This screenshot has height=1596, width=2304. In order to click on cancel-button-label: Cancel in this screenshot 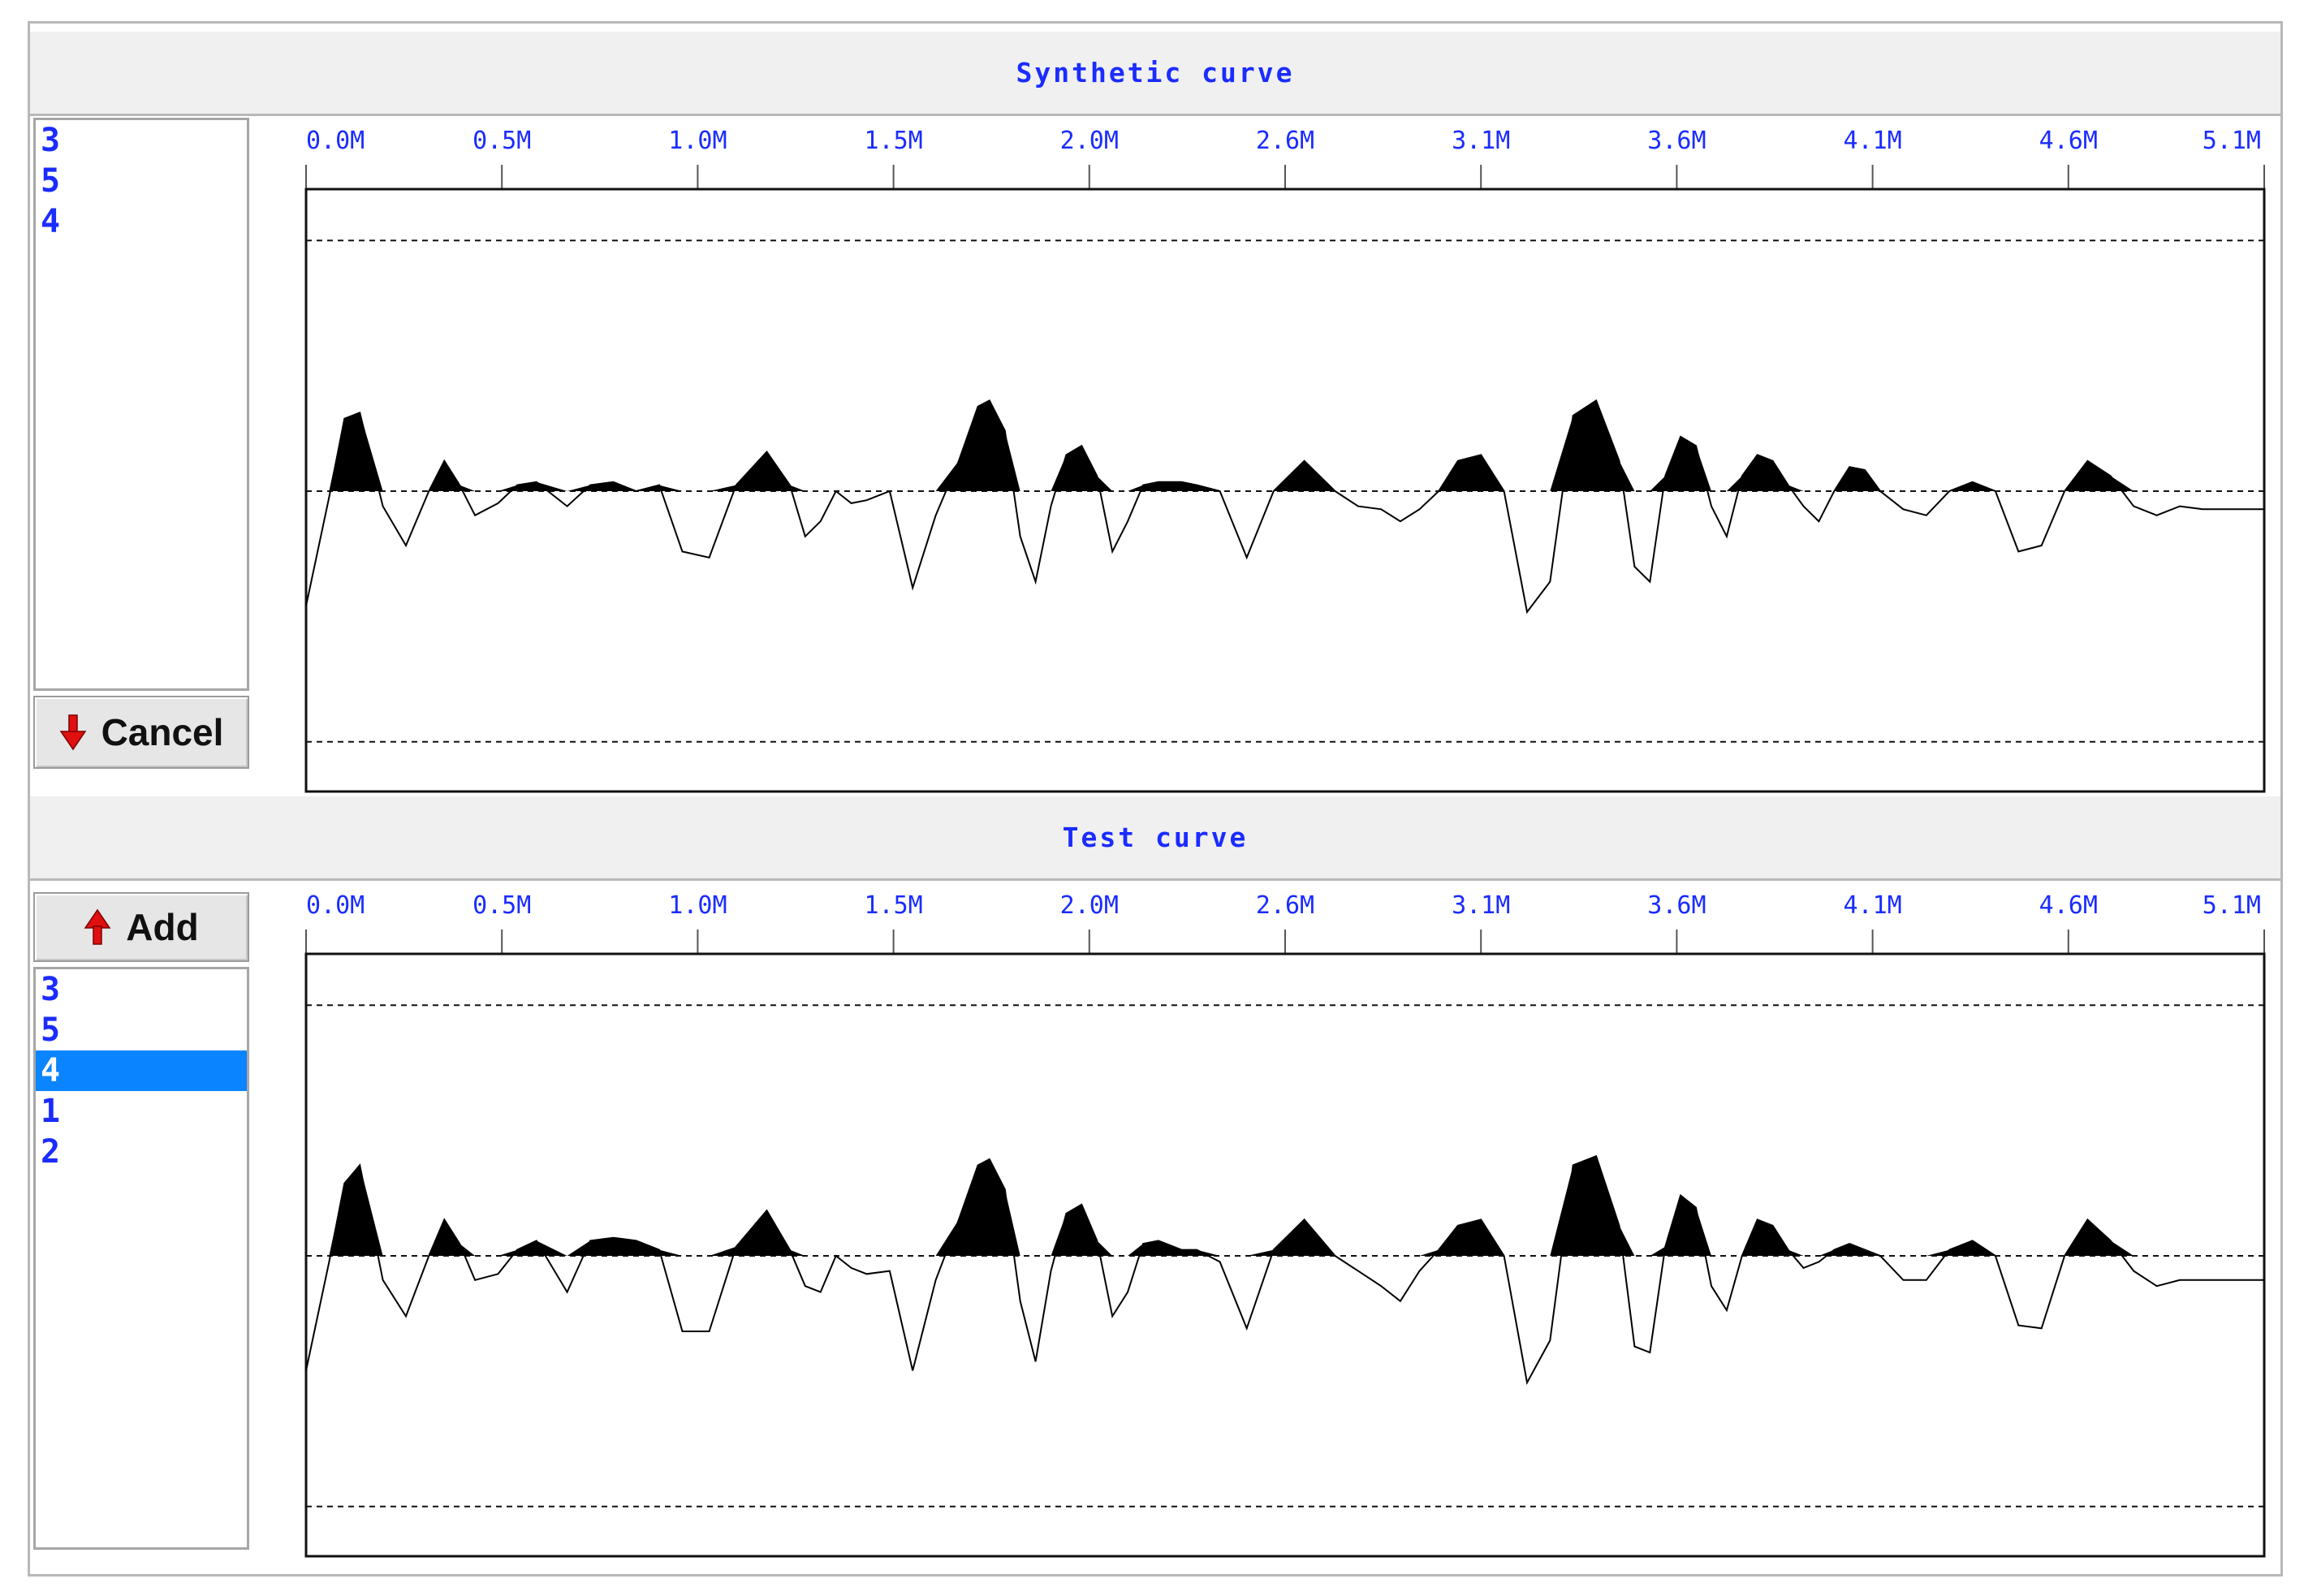, I will do `click(162, 732)`.